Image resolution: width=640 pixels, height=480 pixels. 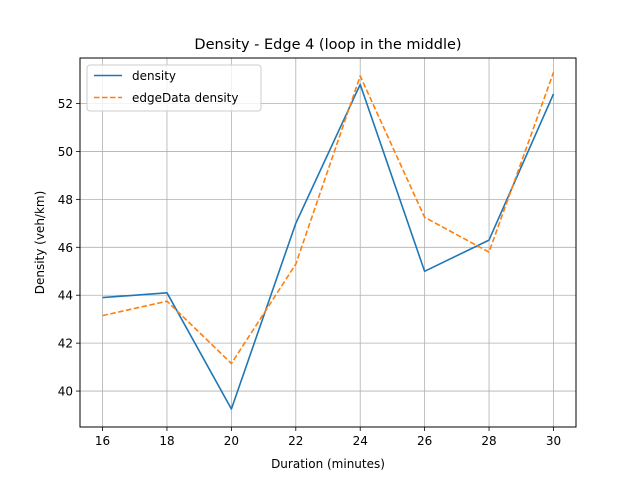 I want to click on y-tick-label: 42, so click(x=65, y=344).